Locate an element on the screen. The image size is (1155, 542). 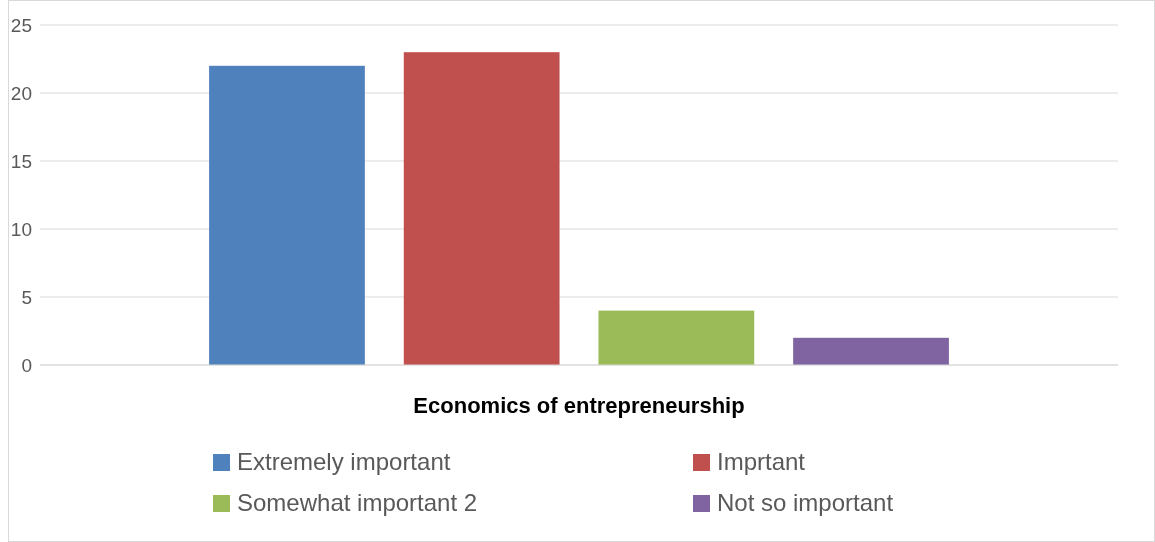
legend-label: Not so important is located at coordinates (805, 502).